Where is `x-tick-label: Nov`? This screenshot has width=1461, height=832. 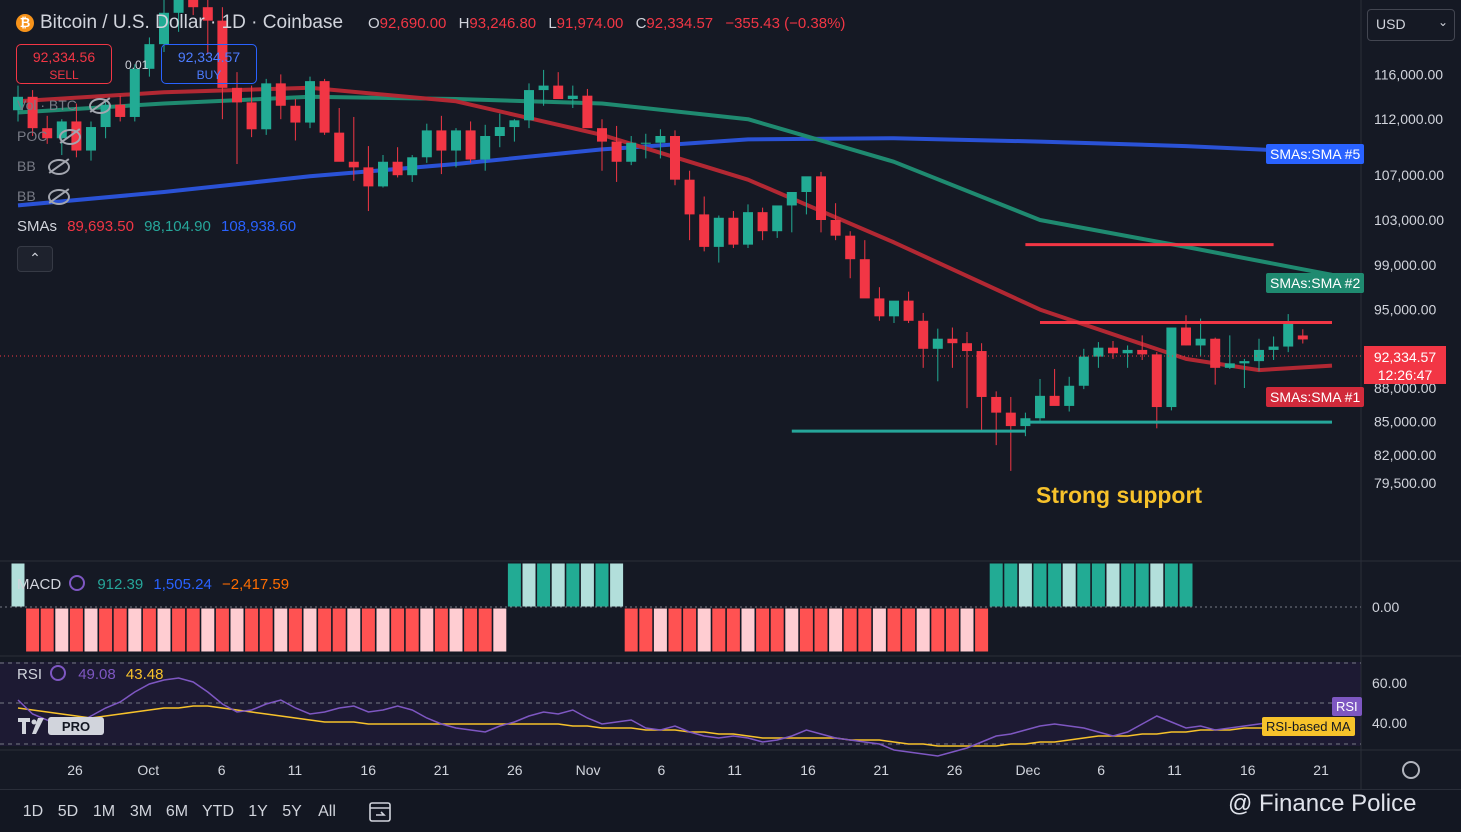 x-tick-label: Nov is located at coordinates (588, 770).